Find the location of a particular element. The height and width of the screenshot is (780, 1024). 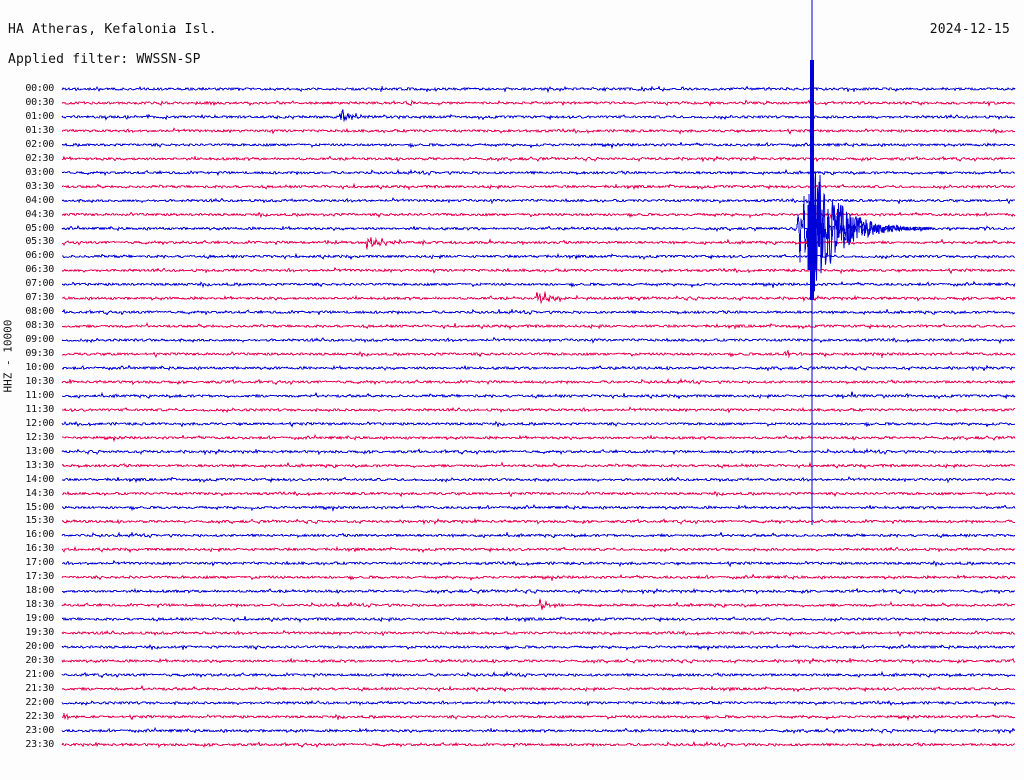

time-label: 21:00 is located at coordinates (39, 674).